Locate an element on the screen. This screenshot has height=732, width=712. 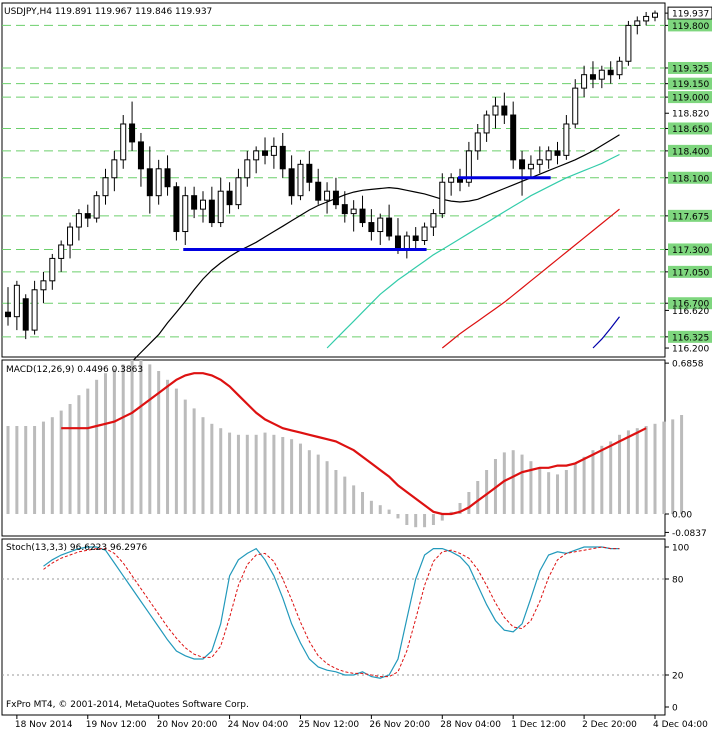
price-tick-label: 116.620 is located at coordinates (690, 312).